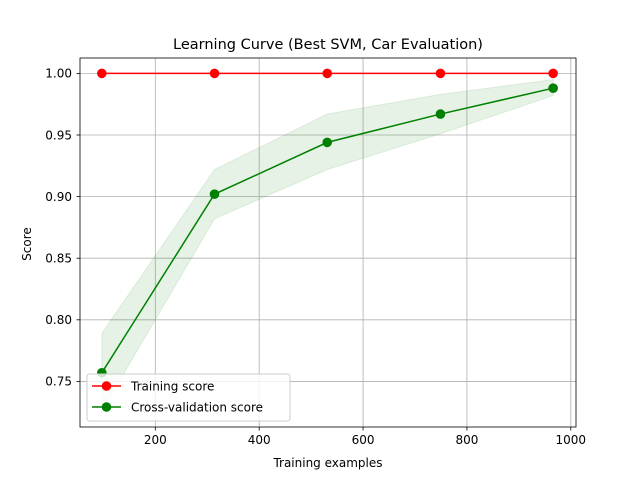 The width and height of the screenshot is (640, 485). I want to click on legend-label-0: Training score, so click(172, 387).